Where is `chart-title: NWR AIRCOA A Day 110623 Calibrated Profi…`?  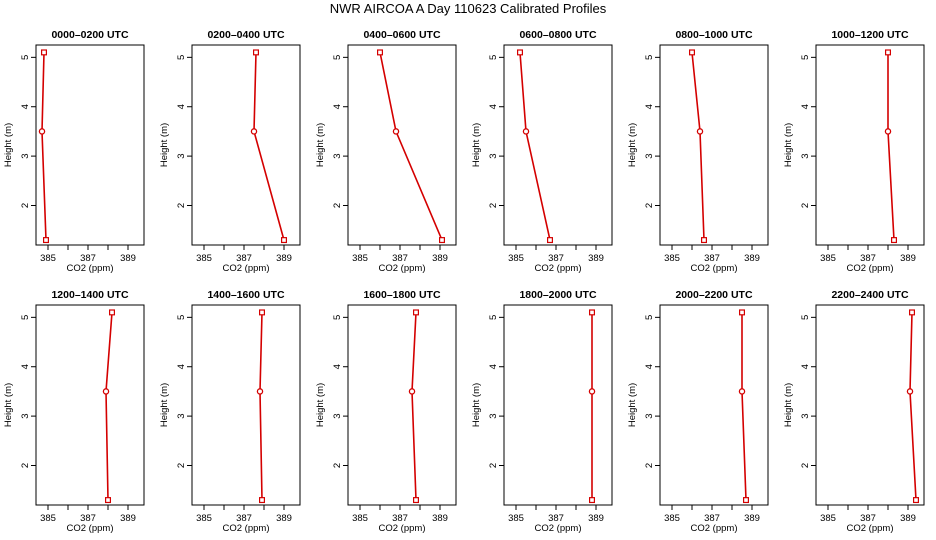 chart-title: NWR AIRCOA A Day 110623 Calibrated Profi… is located at coordinates (468, 8).